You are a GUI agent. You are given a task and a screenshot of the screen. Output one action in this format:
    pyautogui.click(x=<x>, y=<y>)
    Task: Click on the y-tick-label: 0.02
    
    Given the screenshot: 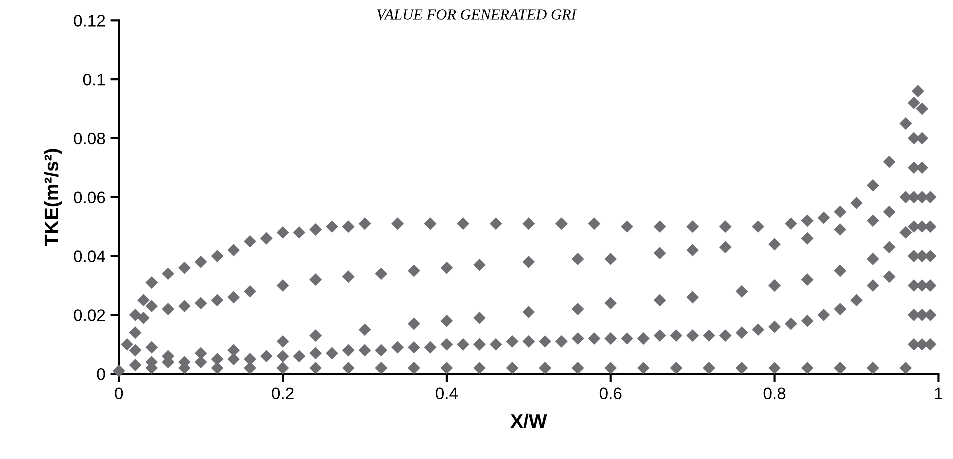 What is the action you would take?
    pyautogui.click(x=90, y=316)
    